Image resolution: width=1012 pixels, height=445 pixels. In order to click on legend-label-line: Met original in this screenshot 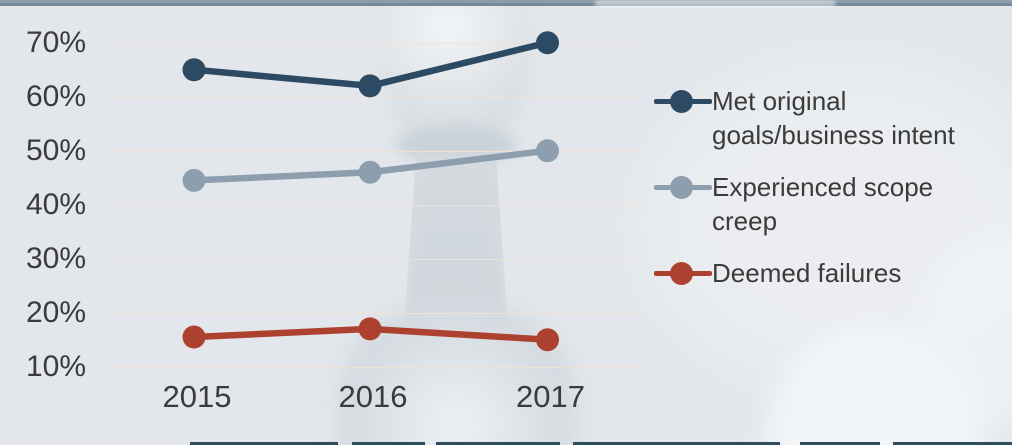, I will do `click(779, 101)`.